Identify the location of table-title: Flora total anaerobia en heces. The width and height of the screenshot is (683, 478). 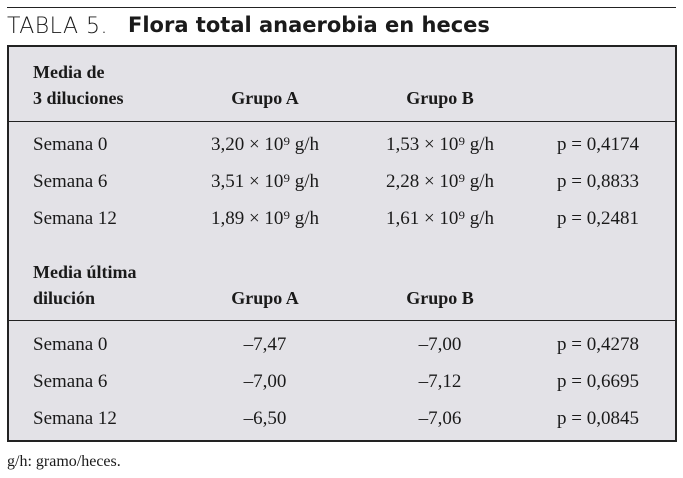
(309, 25).